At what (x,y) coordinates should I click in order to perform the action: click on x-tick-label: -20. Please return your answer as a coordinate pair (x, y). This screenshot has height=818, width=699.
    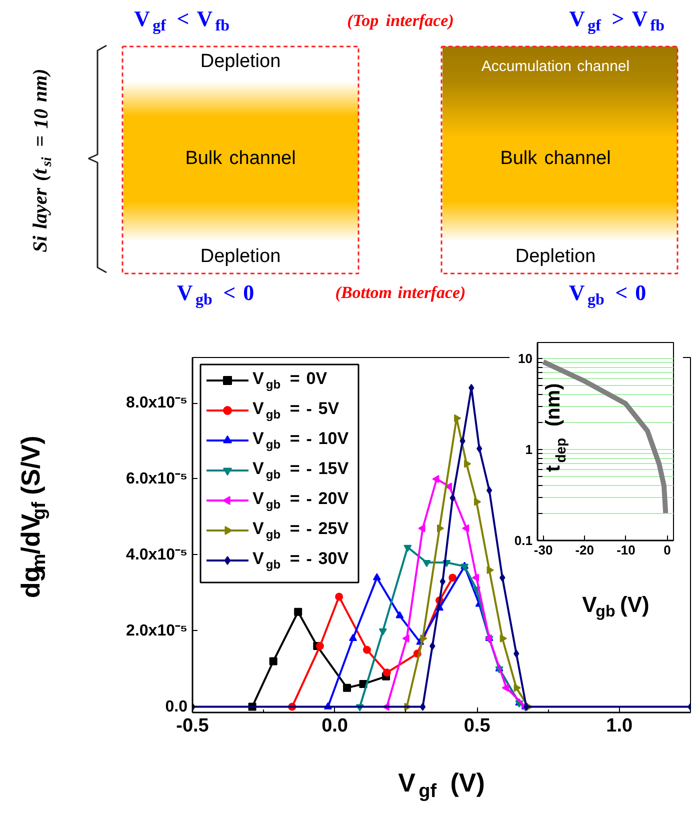
    Looking at the image, I should click on (584, 550).